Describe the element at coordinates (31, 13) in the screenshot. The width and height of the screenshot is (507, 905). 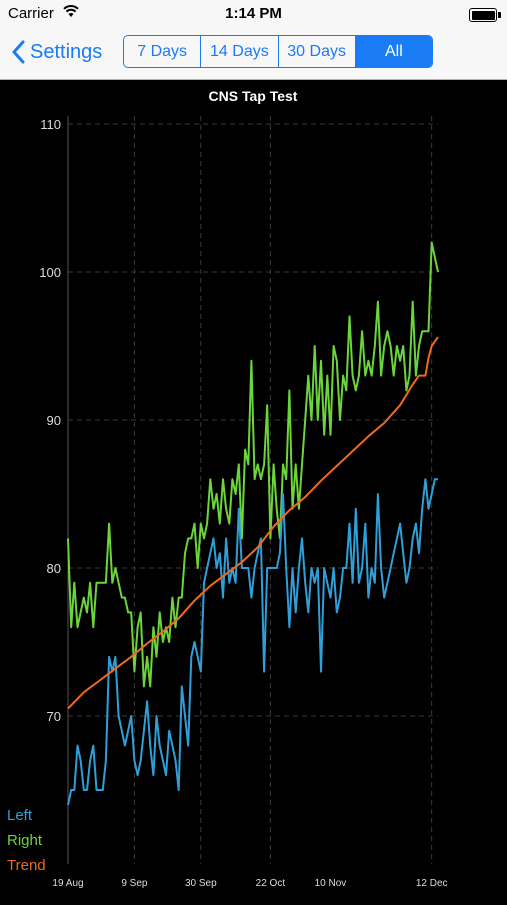
I see `carrier-label: Carrier` at that location.